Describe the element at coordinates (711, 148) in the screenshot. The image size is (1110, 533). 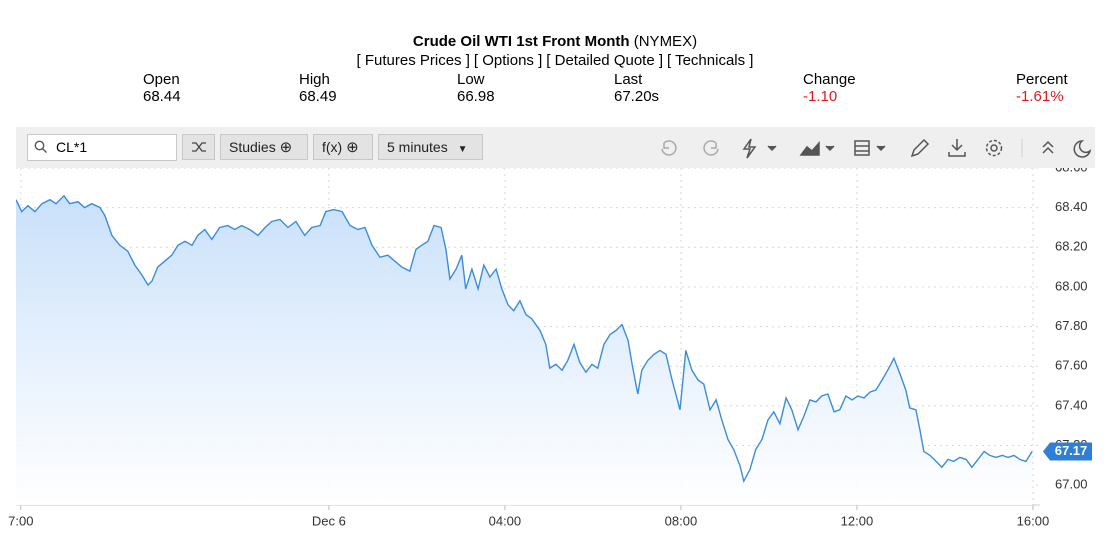
I see `redo-icon` at that location.